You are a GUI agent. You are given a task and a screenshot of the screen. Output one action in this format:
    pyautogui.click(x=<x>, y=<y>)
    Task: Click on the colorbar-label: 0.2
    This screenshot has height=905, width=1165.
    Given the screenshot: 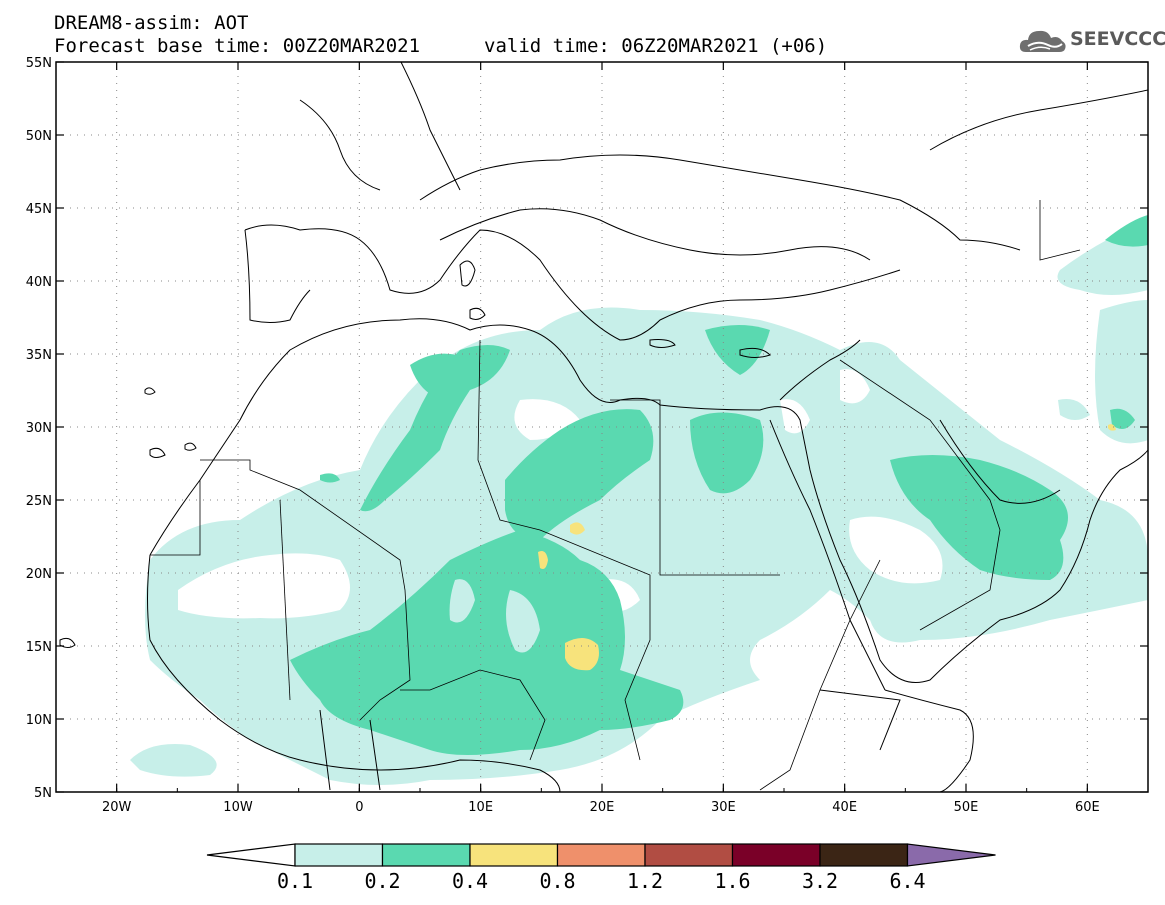 What is the action you would take?
    pyautogui.click(x=382, y=881)
    